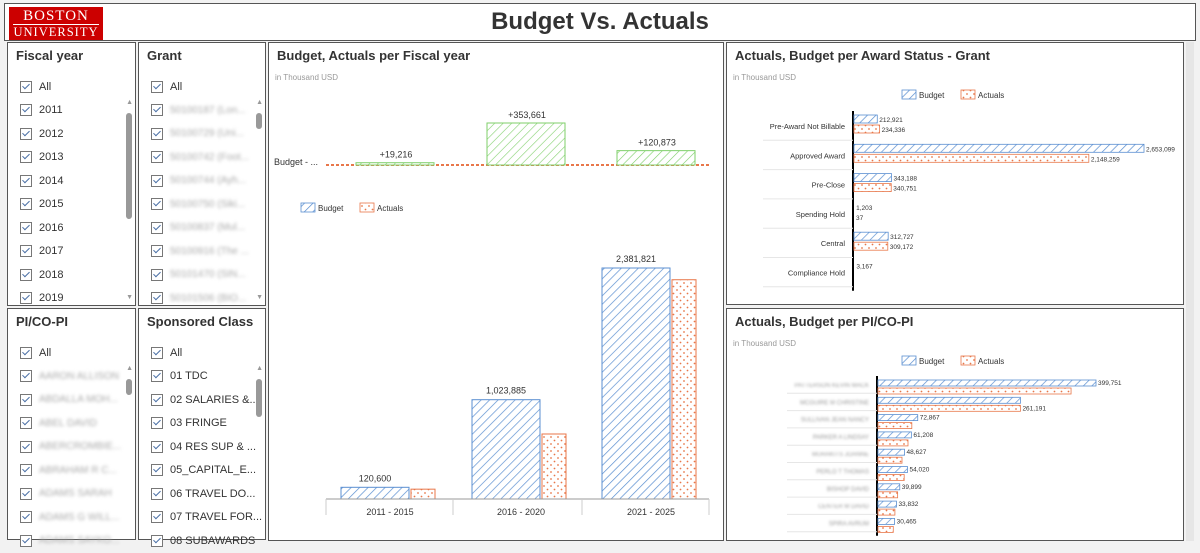 This screenshot has height=553, width=1200. Describe the element at coordinates (849, 524) in the screenshot. I see `category-label: SPIRA AVRUM` at that location.